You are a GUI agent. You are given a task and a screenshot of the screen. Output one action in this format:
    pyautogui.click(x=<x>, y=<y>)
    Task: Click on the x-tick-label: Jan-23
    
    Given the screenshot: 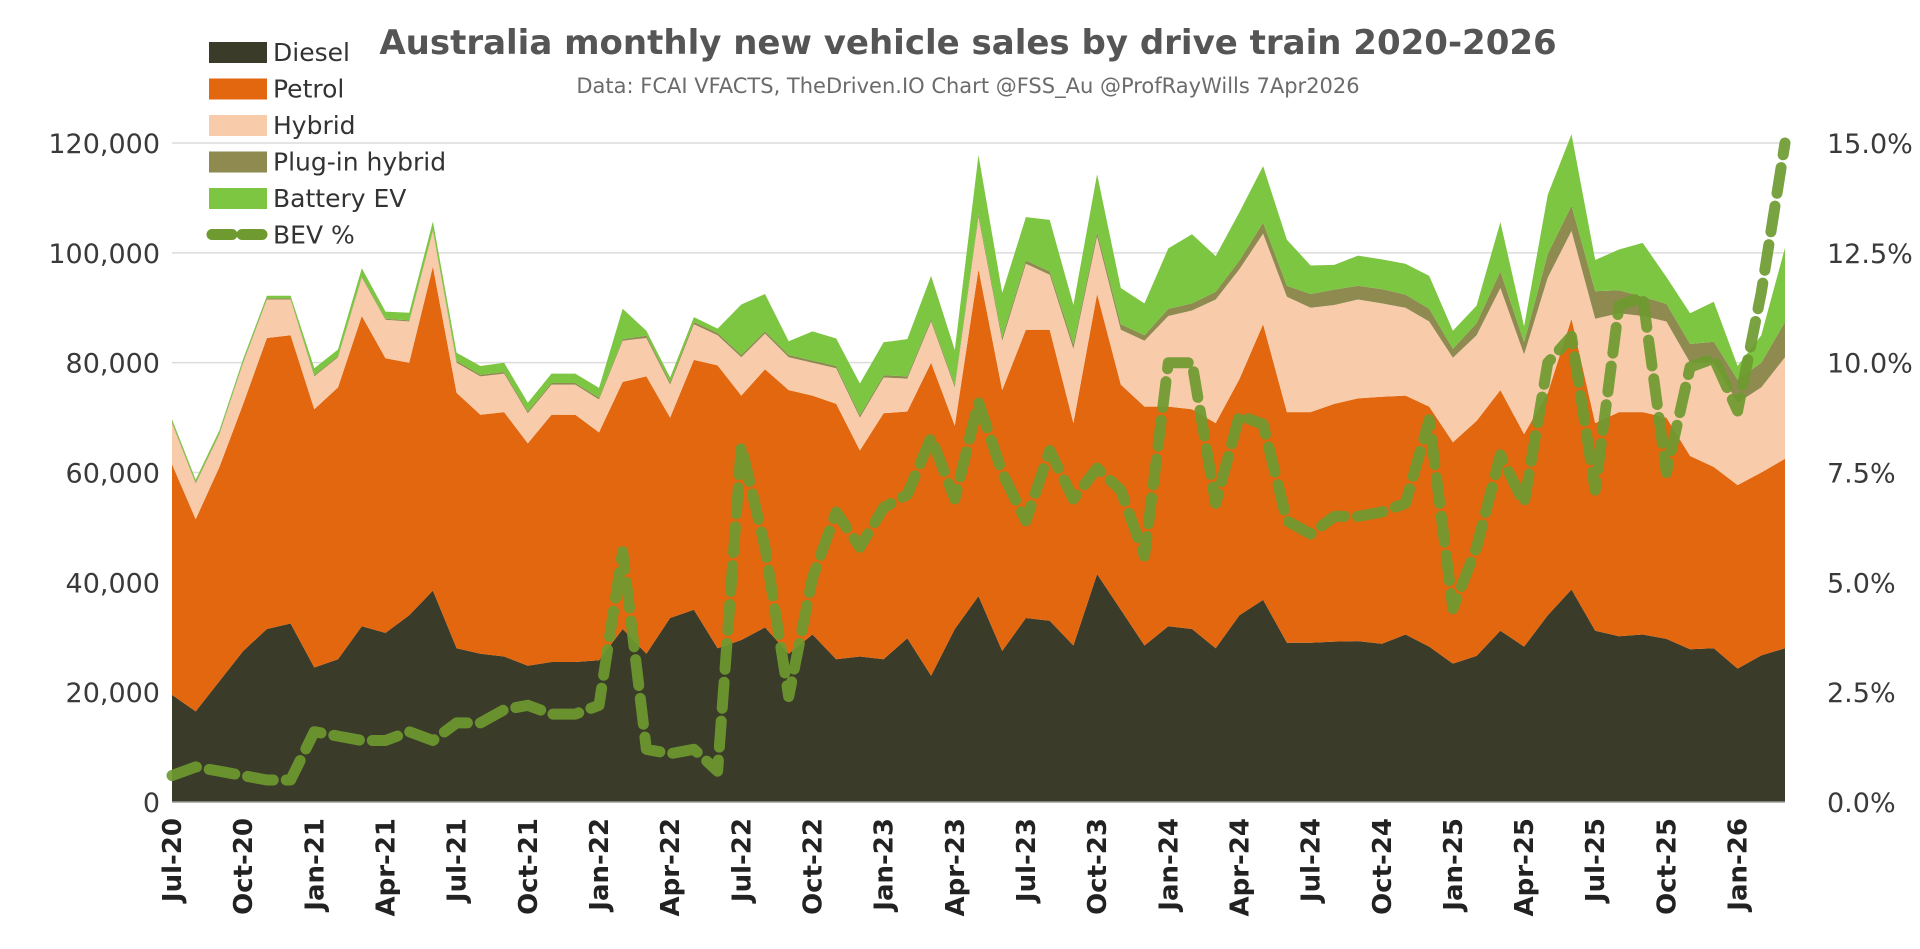 What is the action you would take?
    pyautogui.click(x=885, y=865)
    